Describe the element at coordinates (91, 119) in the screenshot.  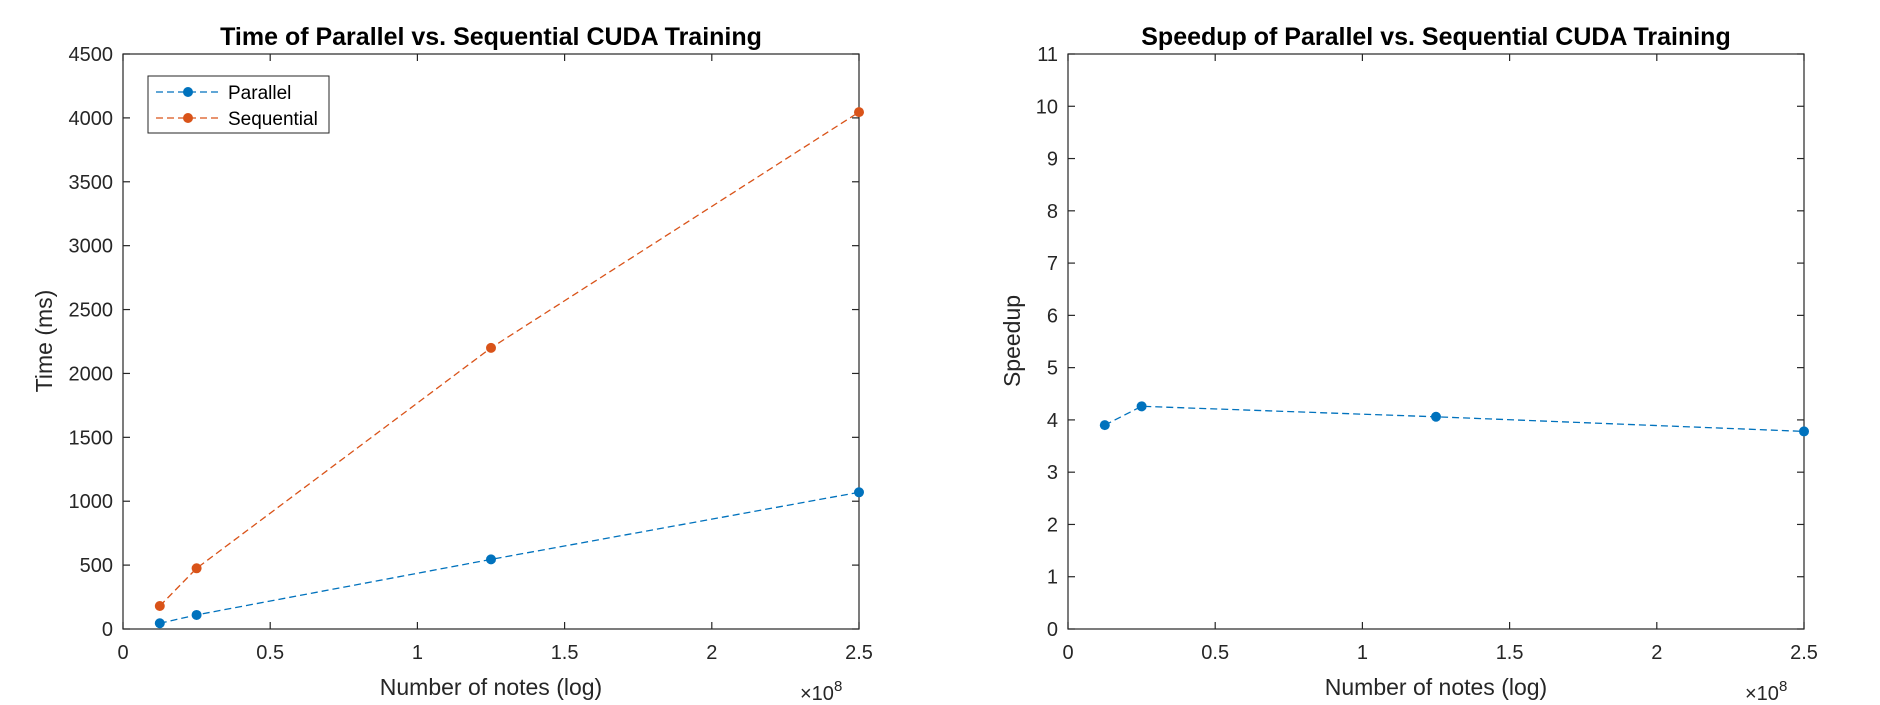
I see `y-tick-label: 4000` at that location.